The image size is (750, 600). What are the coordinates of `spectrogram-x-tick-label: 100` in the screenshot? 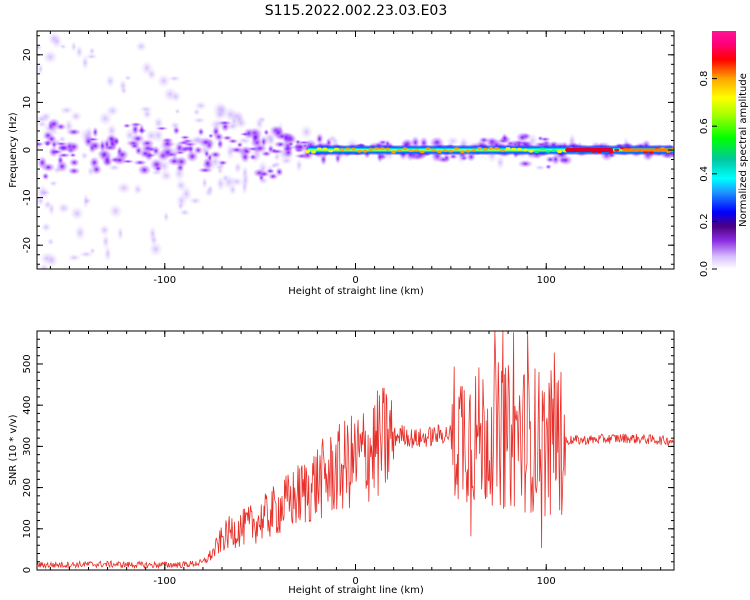 It's located at (546, 280).